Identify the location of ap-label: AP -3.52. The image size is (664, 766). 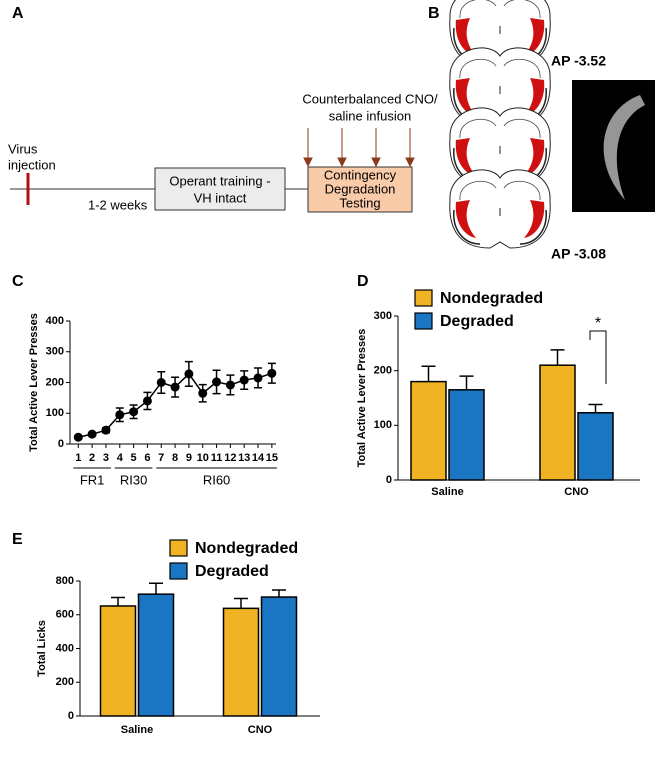
(578, 61).